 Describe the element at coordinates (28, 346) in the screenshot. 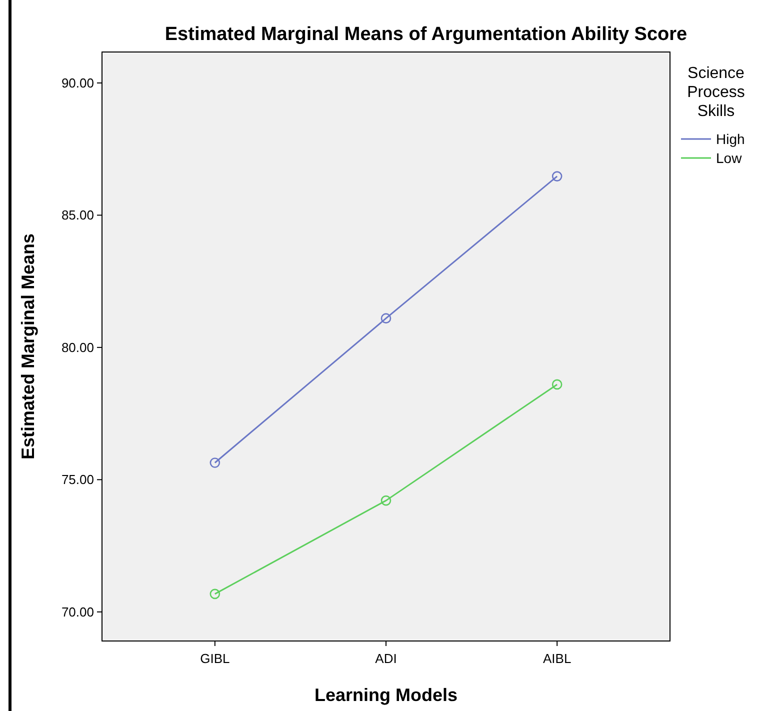

I see `y-axis-title: Estimated Marginal Means` at that location.